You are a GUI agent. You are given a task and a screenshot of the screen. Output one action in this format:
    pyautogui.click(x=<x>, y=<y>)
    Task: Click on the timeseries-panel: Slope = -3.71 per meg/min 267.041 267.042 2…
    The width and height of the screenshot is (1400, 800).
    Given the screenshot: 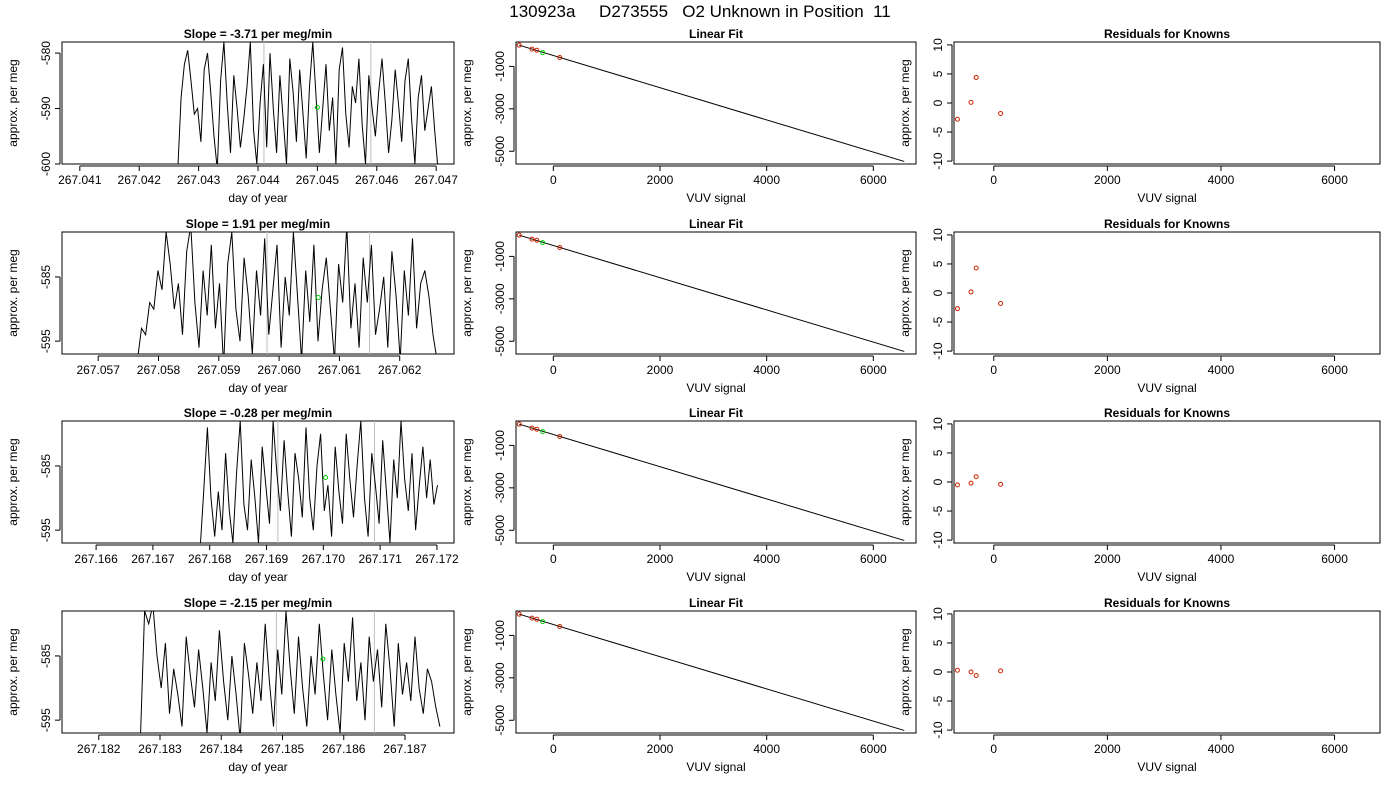 What is the action you would take?
    pyautogui.click(x=232, y=116)
    